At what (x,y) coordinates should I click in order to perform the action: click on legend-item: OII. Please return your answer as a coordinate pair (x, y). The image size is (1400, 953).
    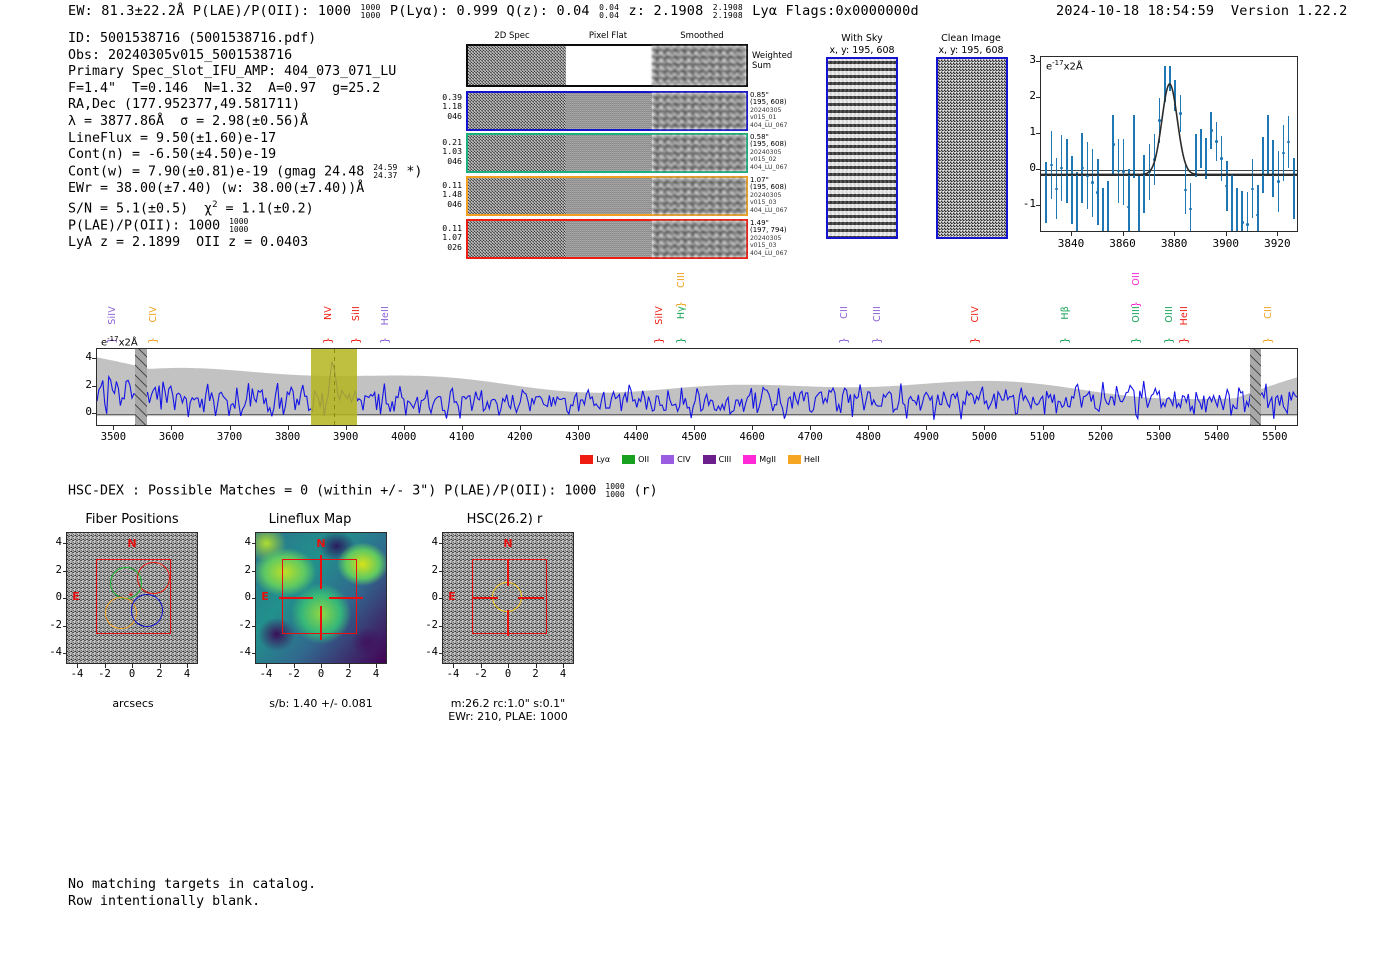
    Looking at the image, I should click on (635, 459).